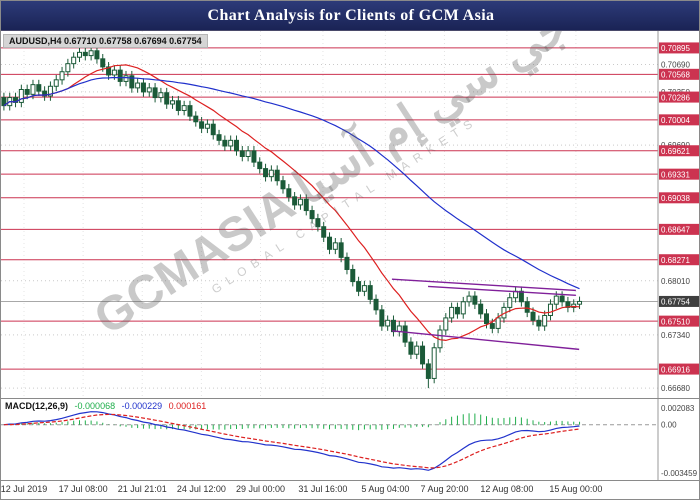 The width and height of the screenshot is (700, 500). Describe the element at coordinates (675, 75) in the screenshot. I see `price-level-badge: 0.70568` at that location.